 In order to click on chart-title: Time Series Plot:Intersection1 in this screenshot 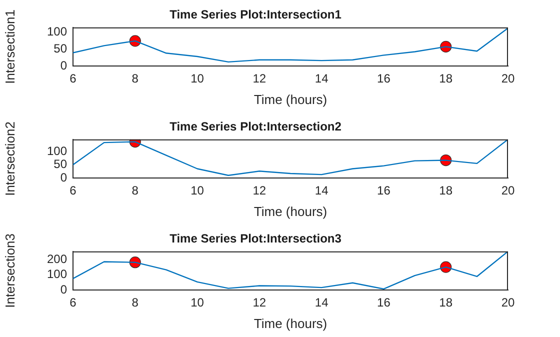, I will do `click(256, 15)`.